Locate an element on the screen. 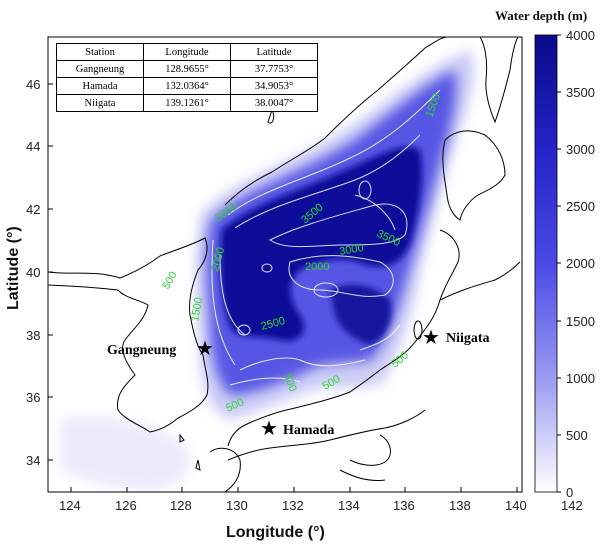 This screenshot has height=549, width=611. table-header-row: Station Longitude Latitude is located at coordinates (187, 52).